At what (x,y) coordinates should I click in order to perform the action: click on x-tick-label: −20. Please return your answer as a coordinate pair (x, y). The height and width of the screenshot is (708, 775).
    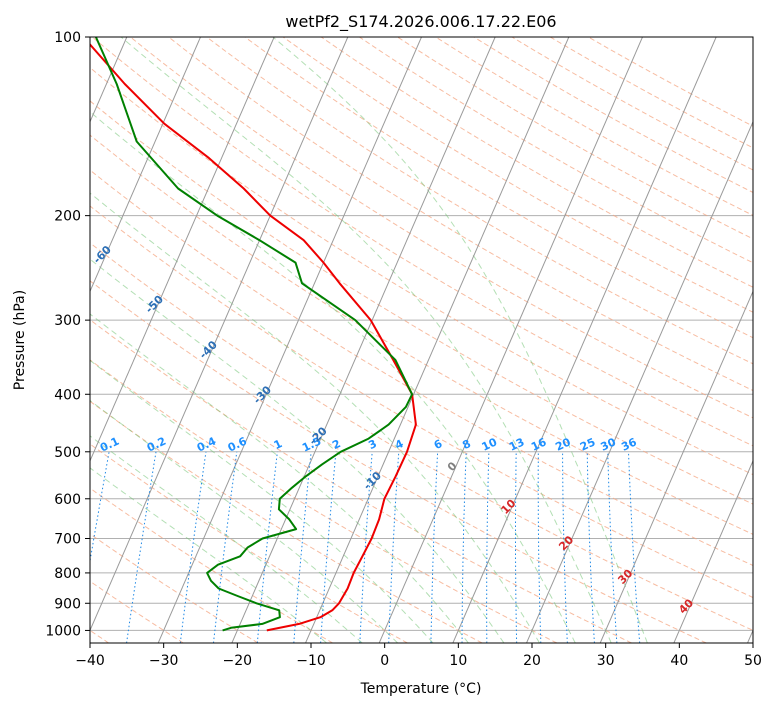
    Looking at the image, I should click on (238, 661).